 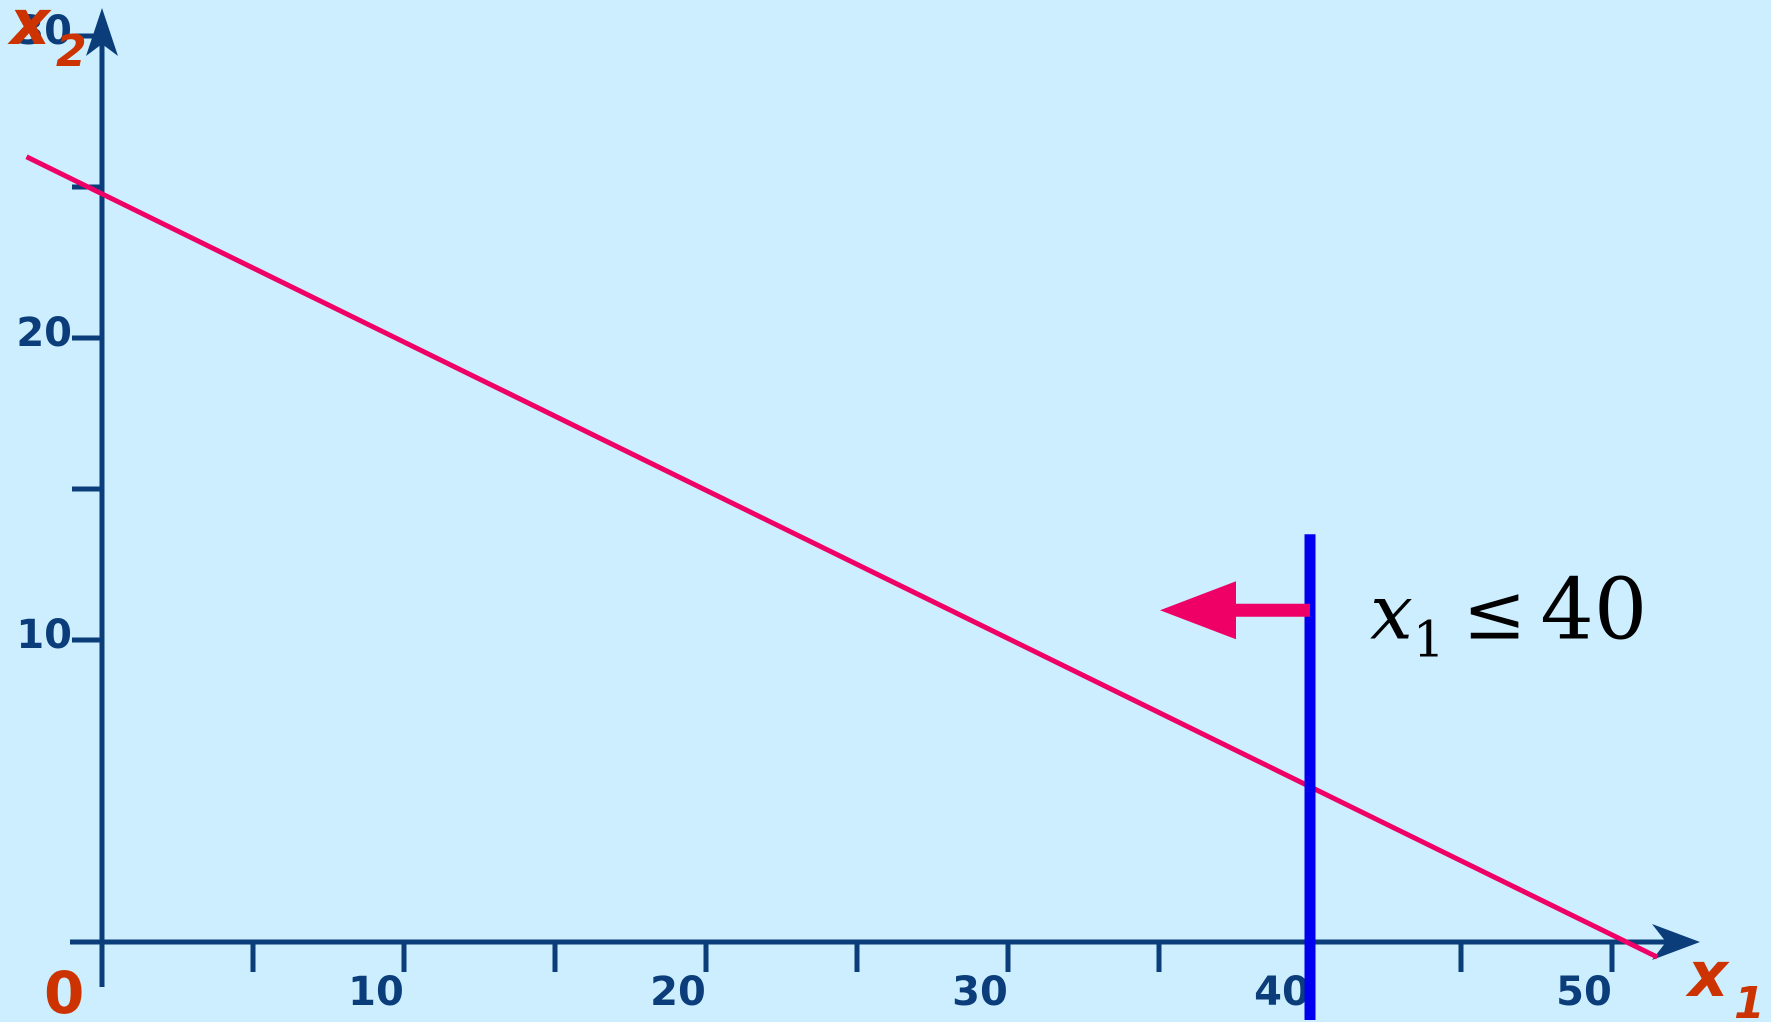 I want to click on constraint: x1 ≤40, so click(x=1403, y=777).